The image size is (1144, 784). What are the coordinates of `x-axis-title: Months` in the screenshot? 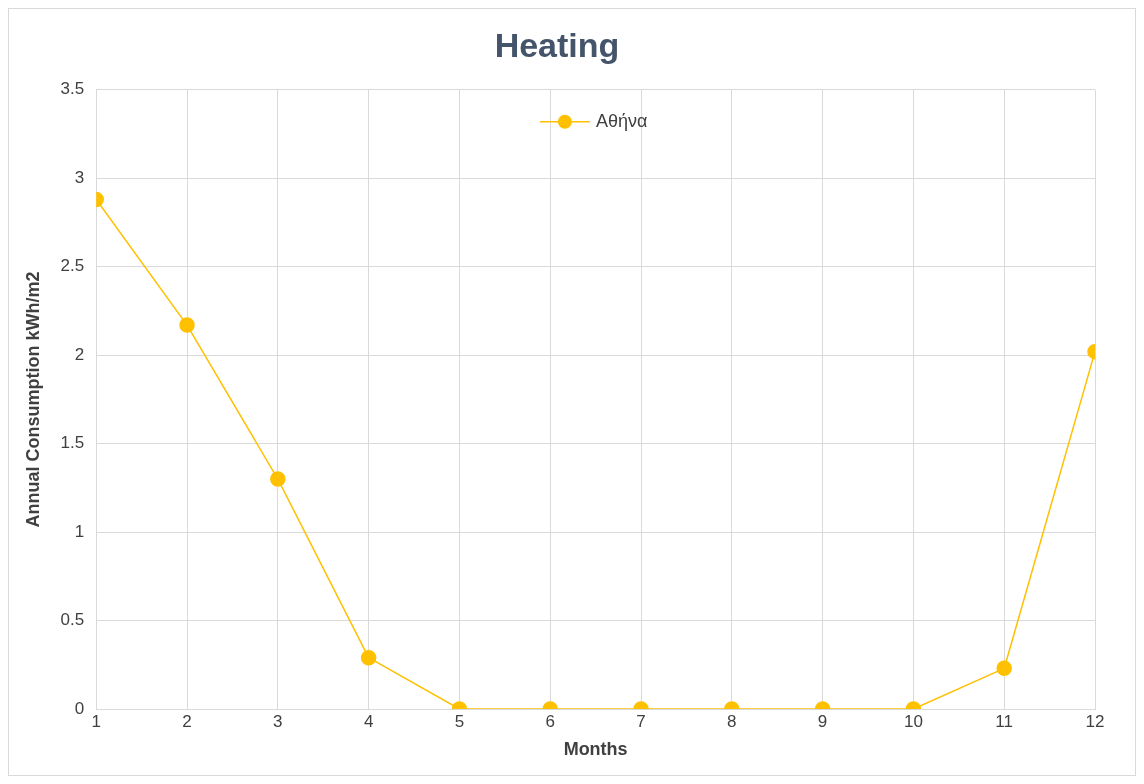 It's located at (595, 749).